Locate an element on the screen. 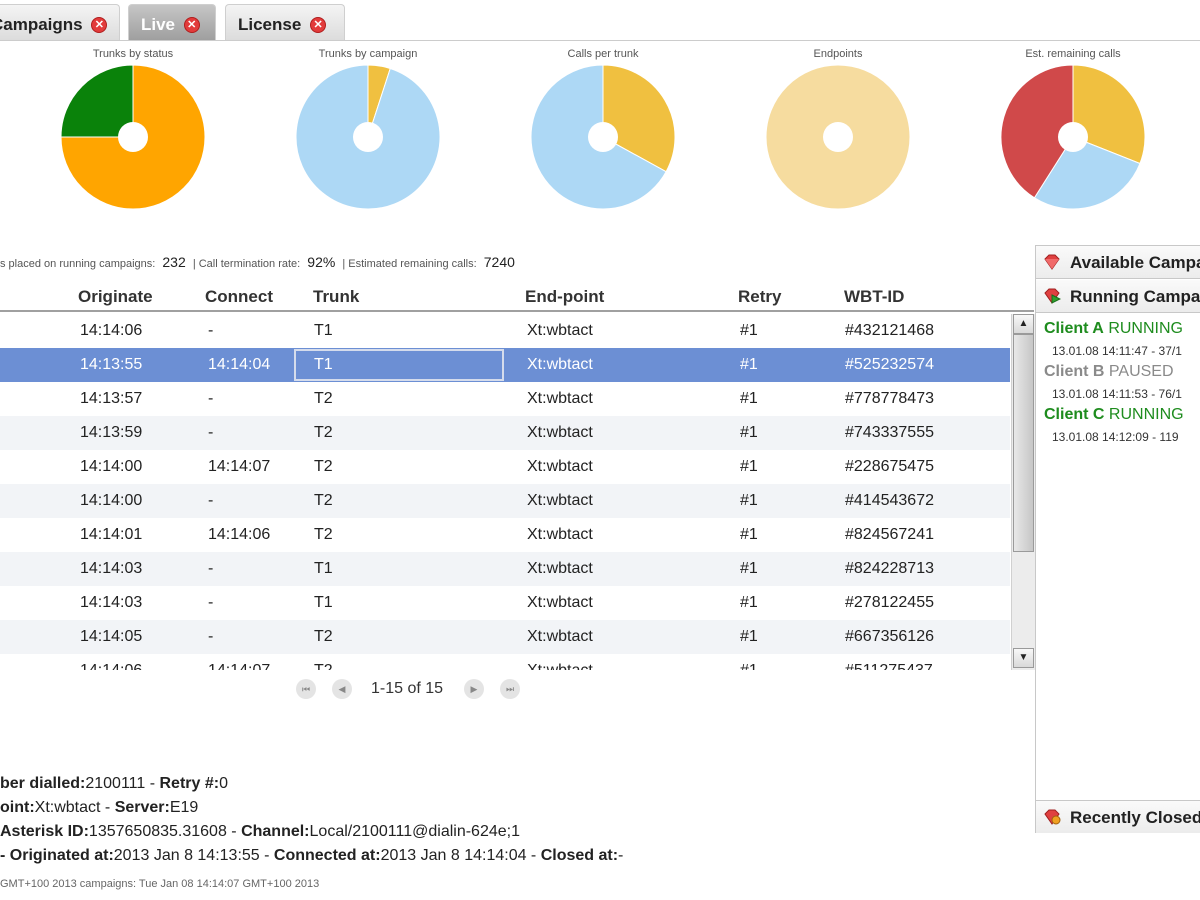  scroll-down-icon: ▼ is located at coordinates (1023, 658).